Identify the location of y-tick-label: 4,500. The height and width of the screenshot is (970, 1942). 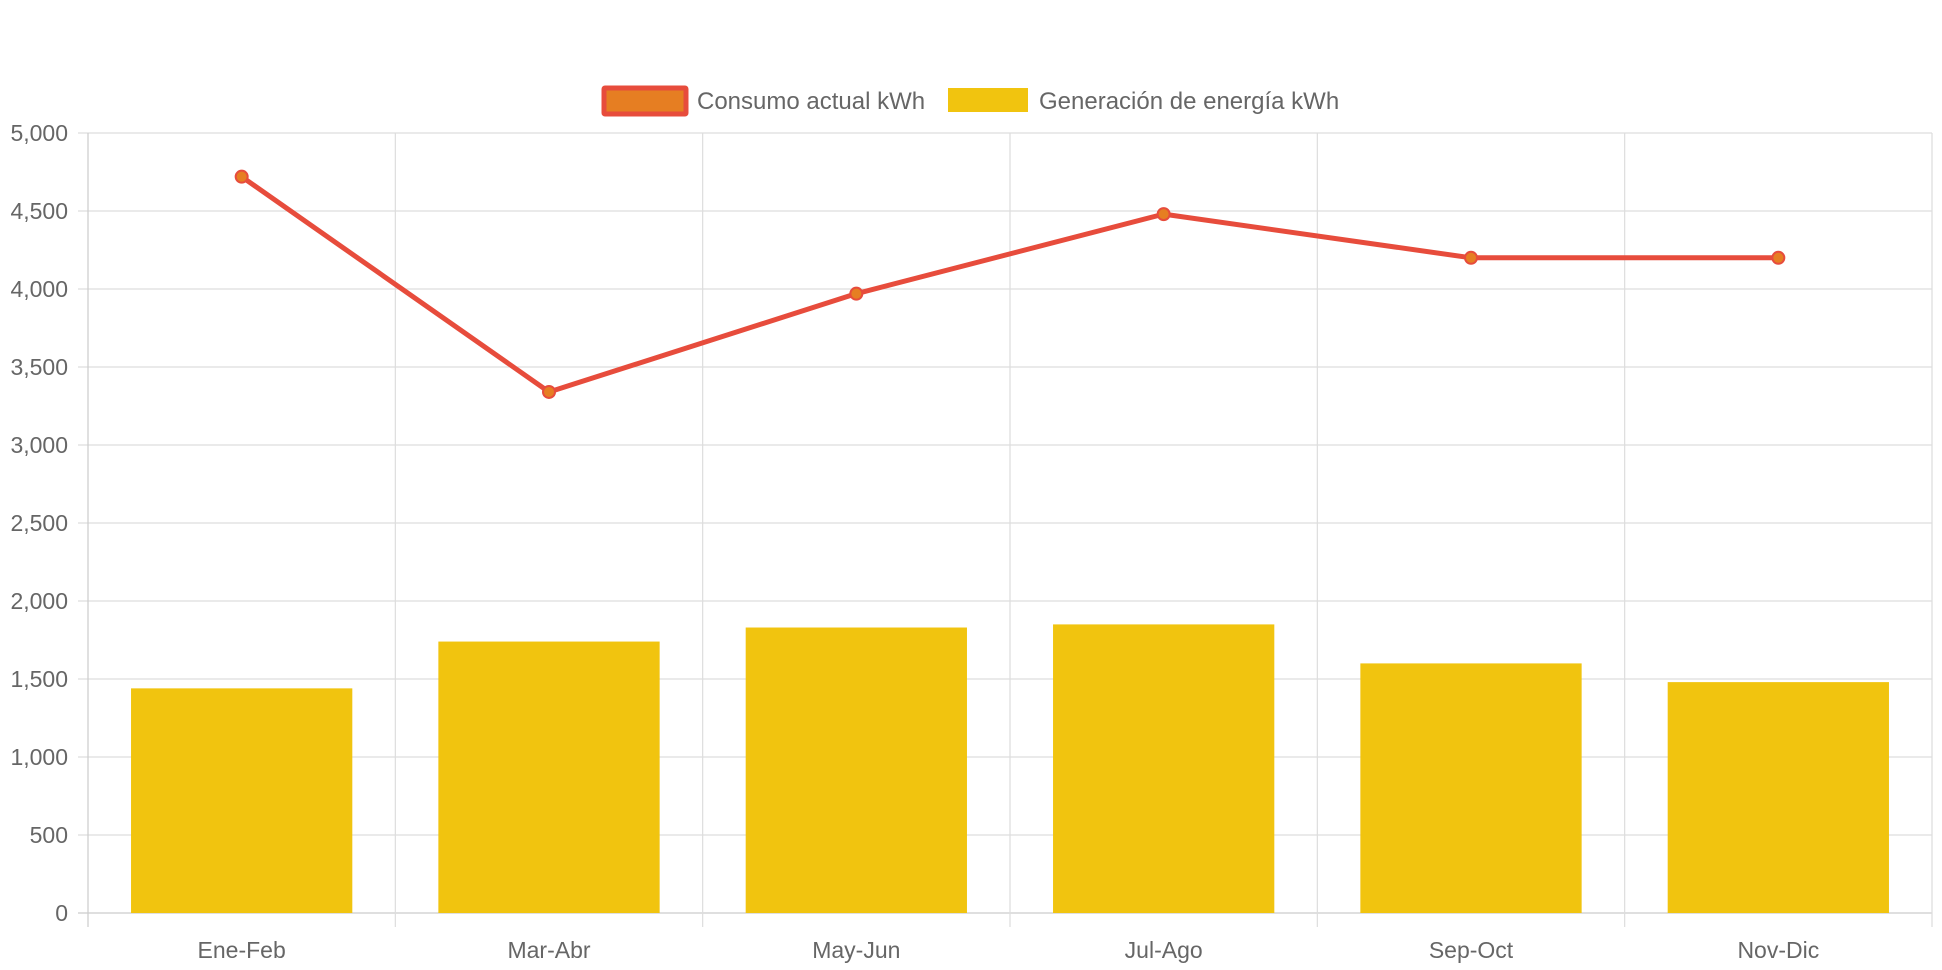
(39, 211).